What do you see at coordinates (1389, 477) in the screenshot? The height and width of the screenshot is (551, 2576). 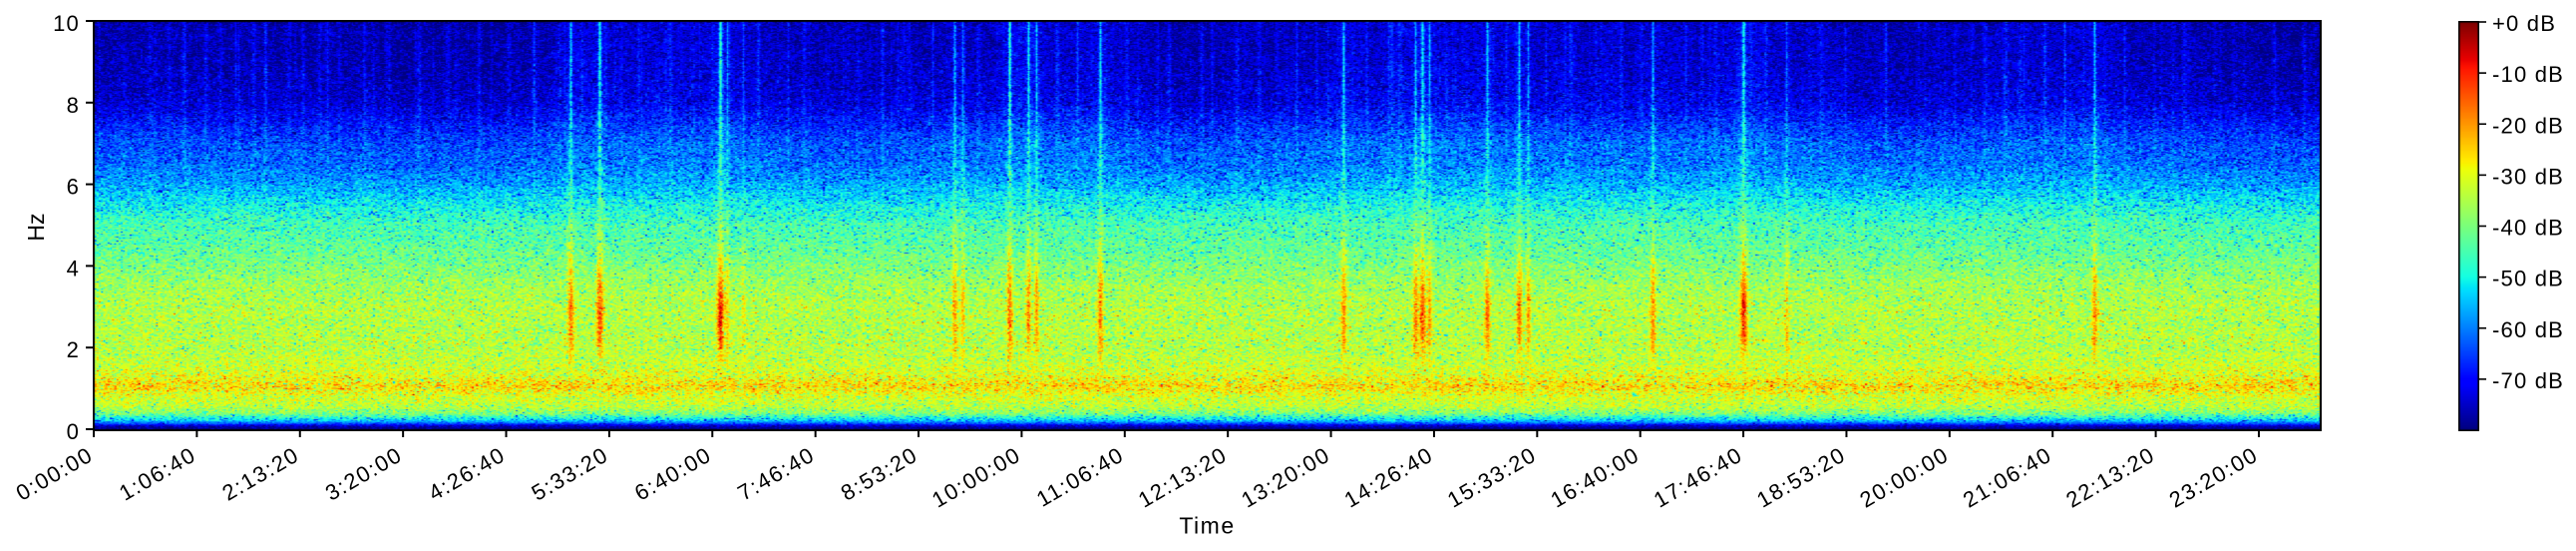 I see `svg-text: 14:26:40` at bounding box center [1389, 477].